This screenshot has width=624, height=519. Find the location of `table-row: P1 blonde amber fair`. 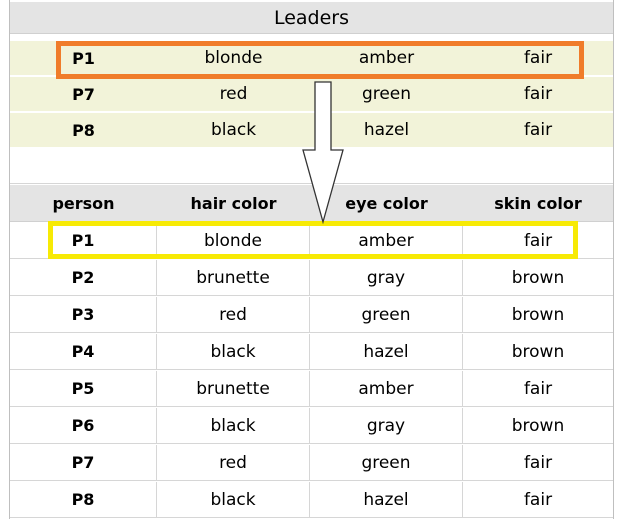

table-row: P1 blonde amber fair is located at coordinates (311, 241).